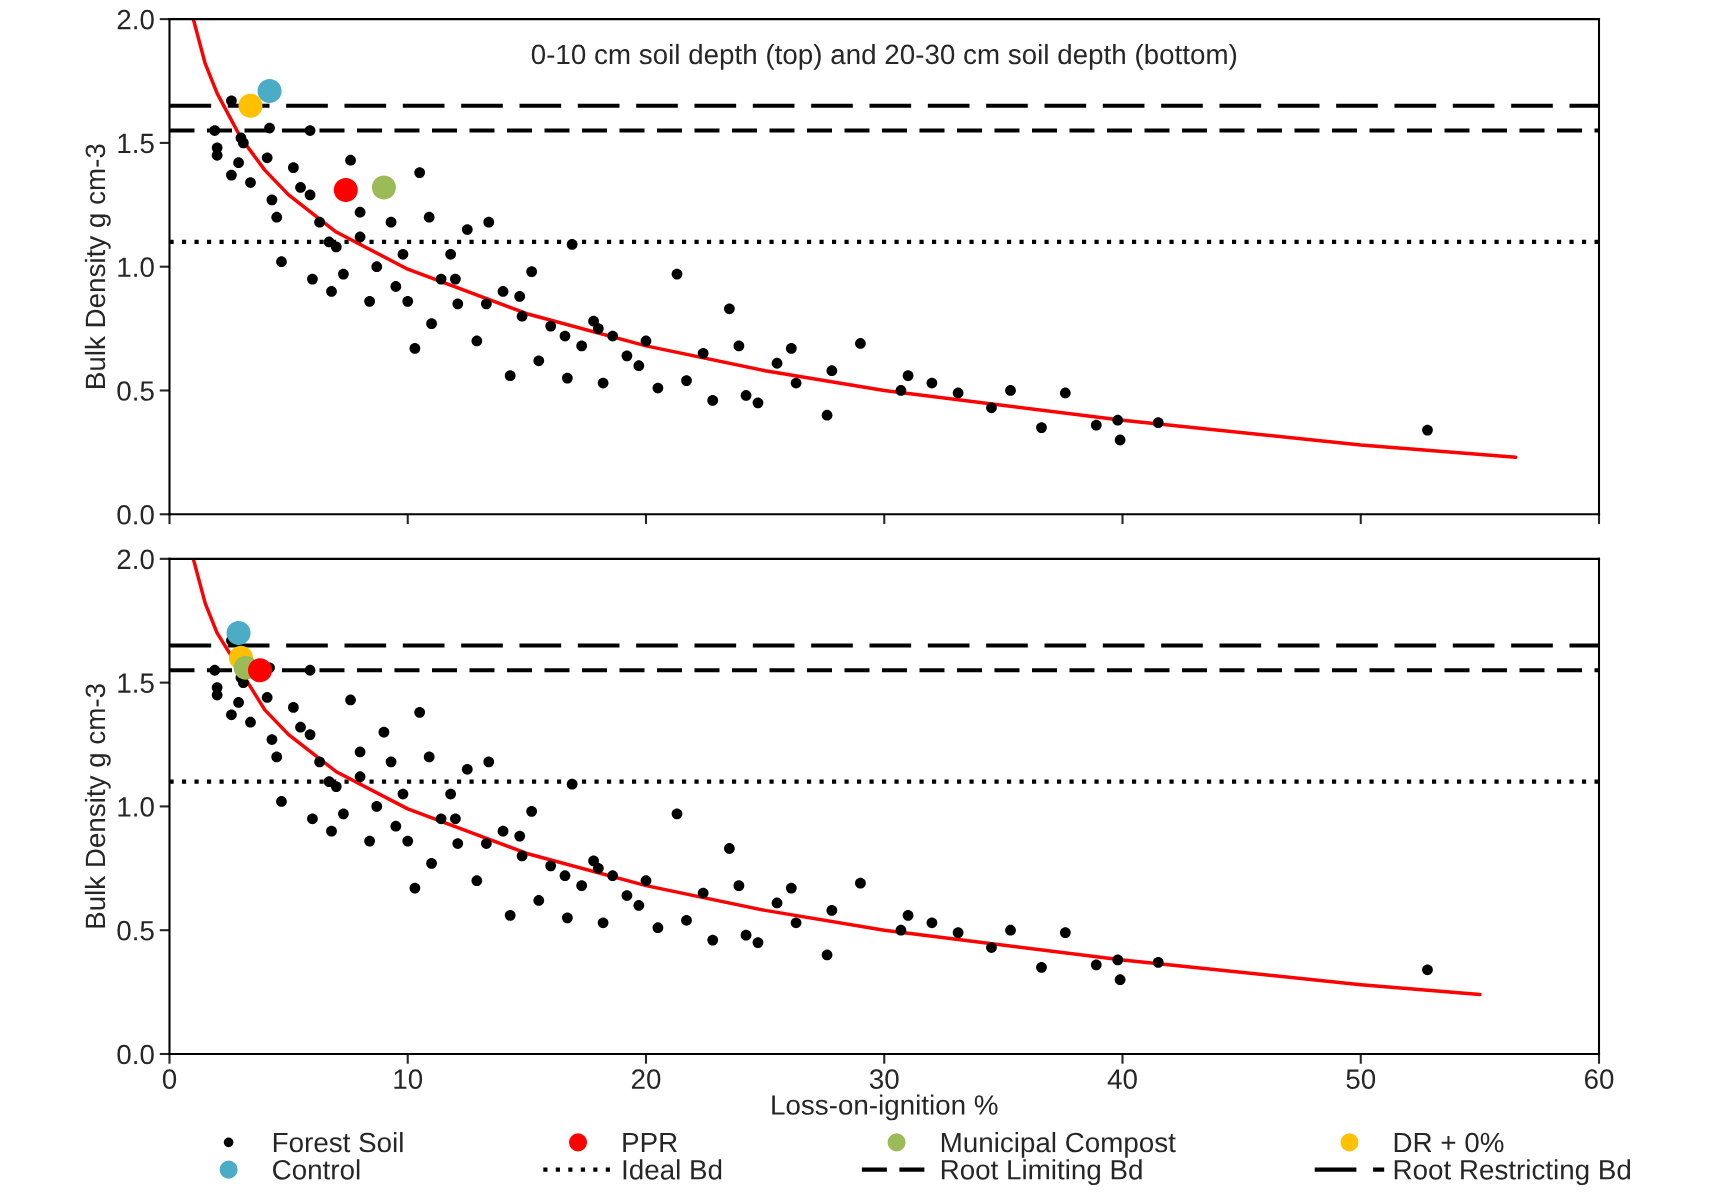  What do you see at coordinates (1041, 1172) in the screenshot?
I see `legend-label: Root Limiting Bd` at bounding box center [1041, 1172].